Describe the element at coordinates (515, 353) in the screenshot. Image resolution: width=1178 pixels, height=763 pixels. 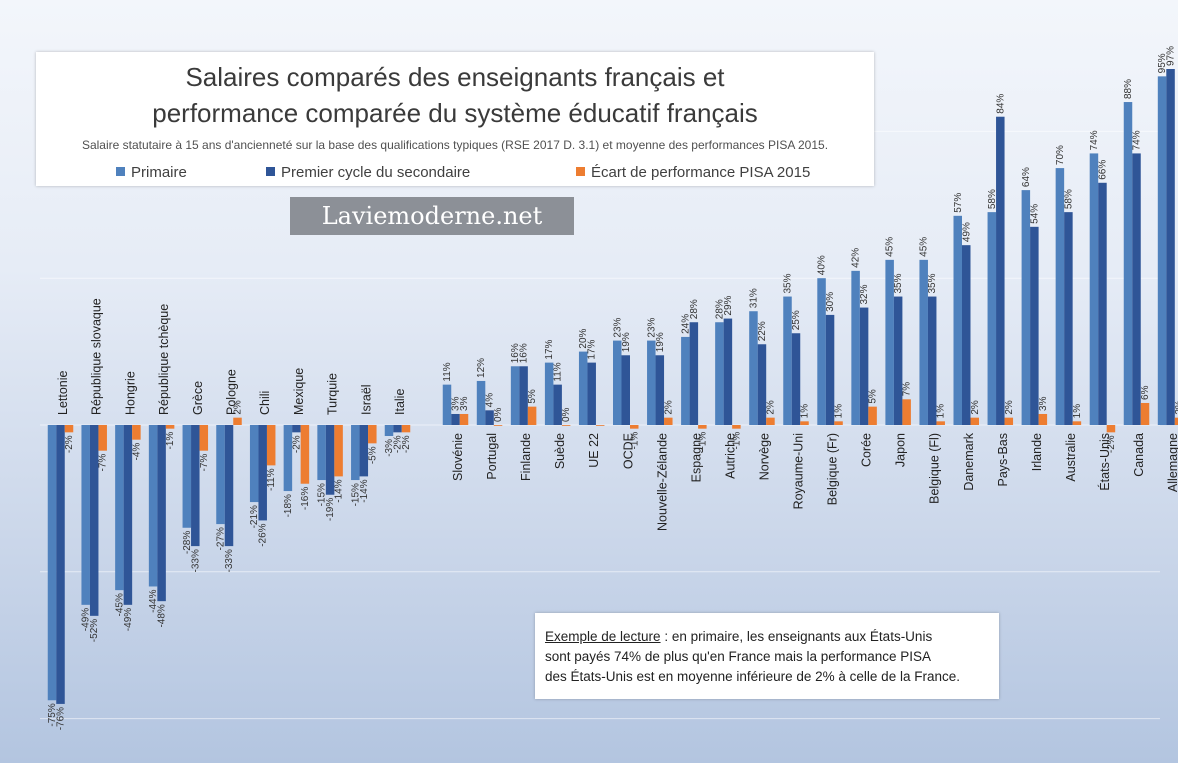
I see `data-label-0-13: 16%` at that location.